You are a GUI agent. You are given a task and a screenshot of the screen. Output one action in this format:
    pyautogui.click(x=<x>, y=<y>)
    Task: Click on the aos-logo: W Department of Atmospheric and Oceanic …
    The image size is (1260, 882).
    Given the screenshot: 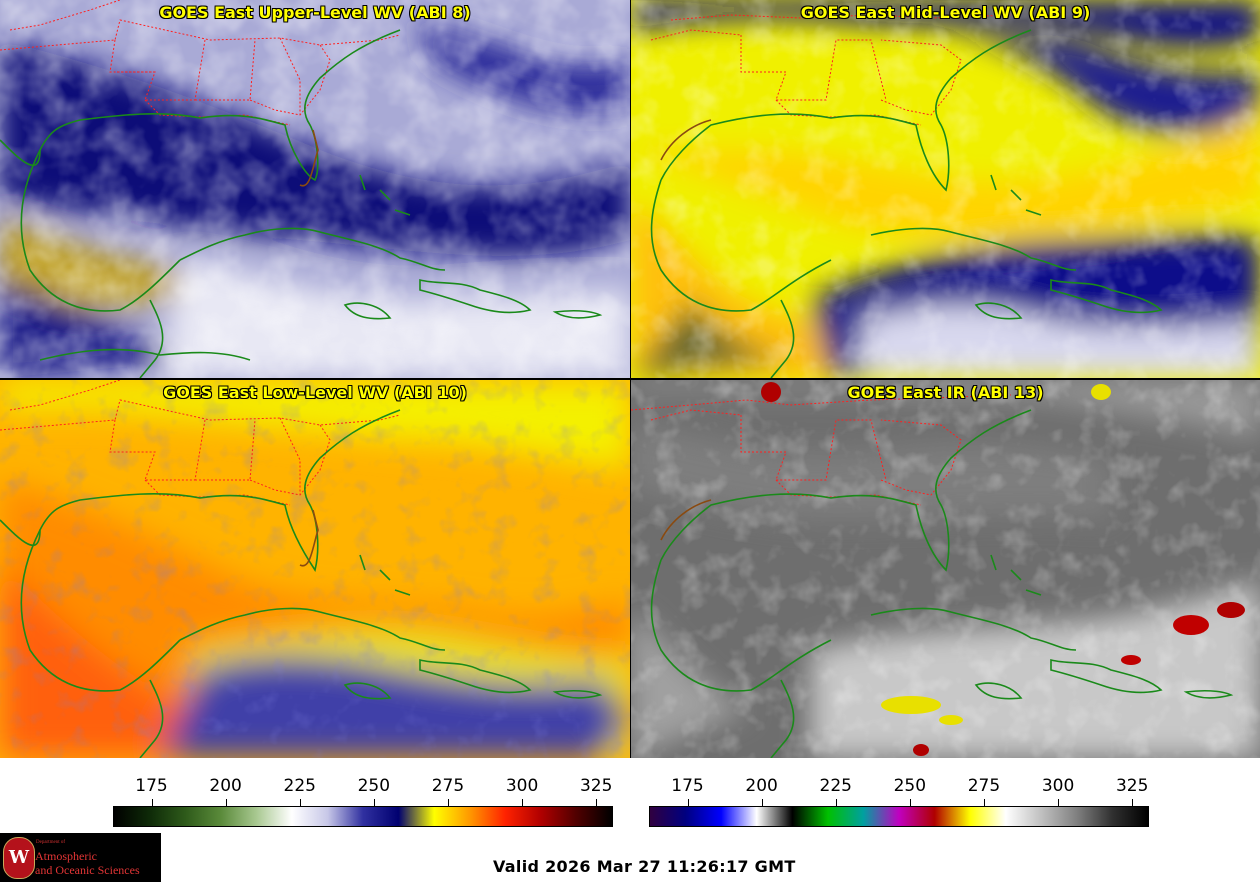 What is the action you would take?
    pyautogui.click(x=80, y=857)
    